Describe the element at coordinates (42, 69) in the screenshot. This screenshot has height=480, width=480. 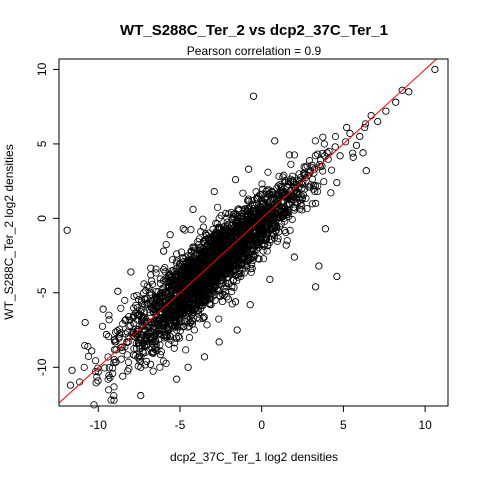
I see `y-tick-label: 10` at that location.